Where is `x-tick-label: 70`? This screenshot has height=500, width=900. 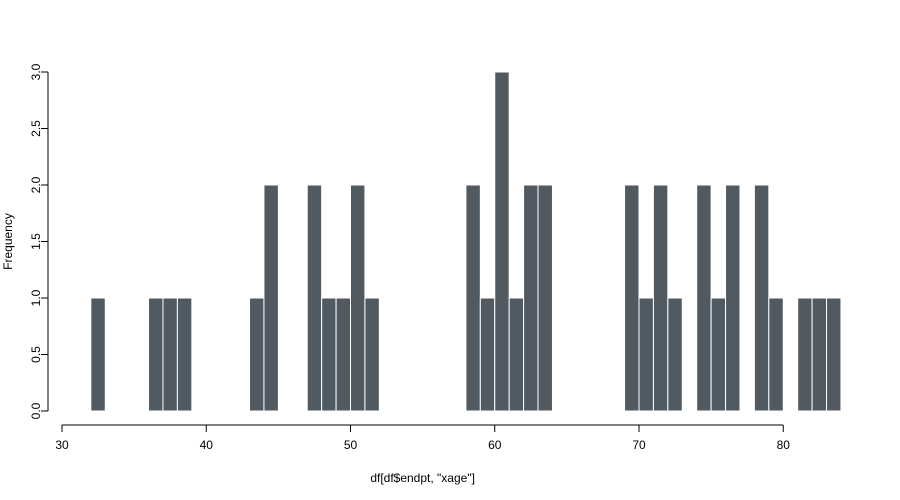
x-tick-label: 70 is located at coordinates (639, 445).